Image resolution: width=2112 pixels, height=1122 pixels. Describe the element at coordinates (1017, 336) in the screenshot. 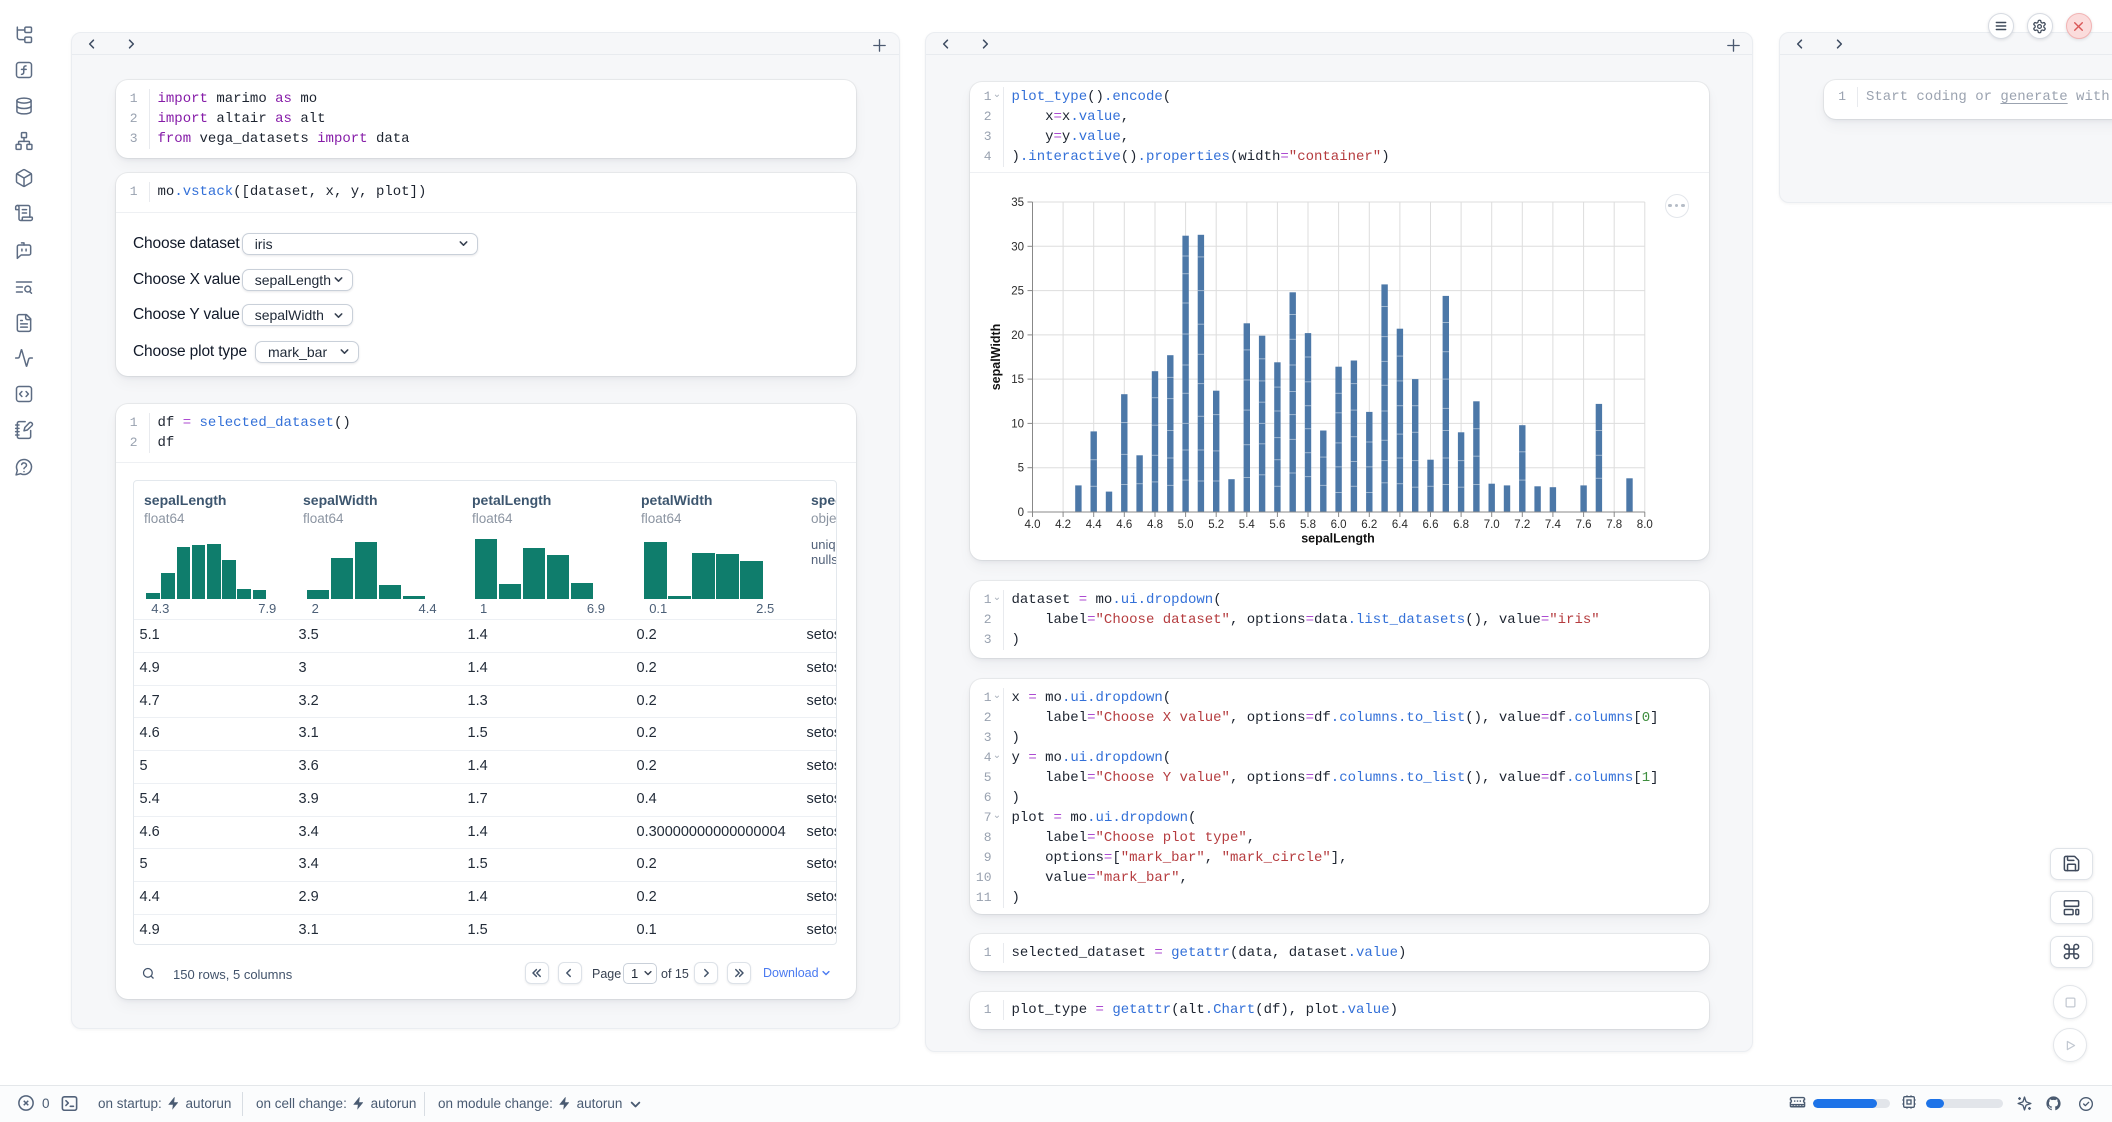

I see `svg-text: 20` at that location.